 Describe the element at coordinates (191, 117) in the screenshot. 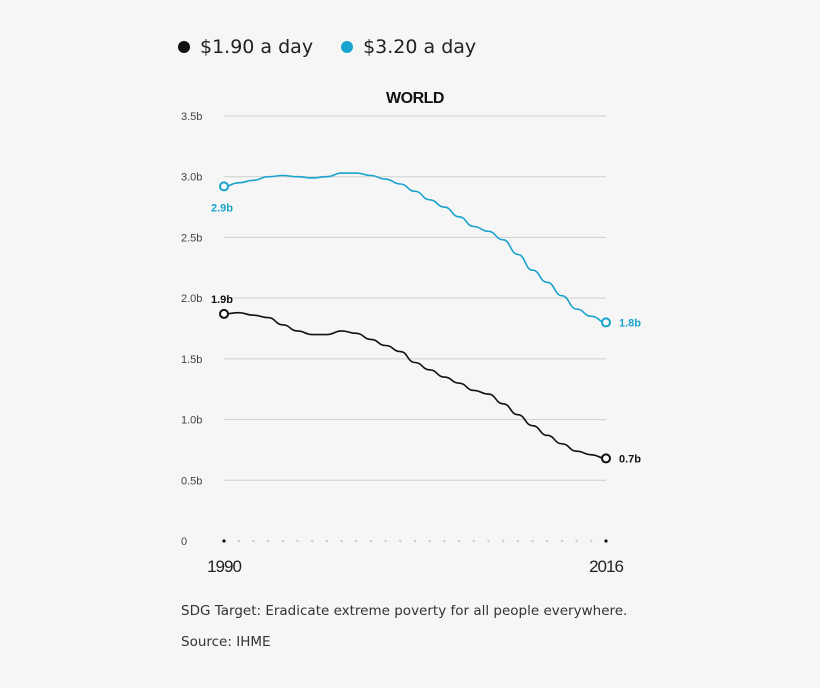

I see `y-tick-label: 3.5b` at that location.